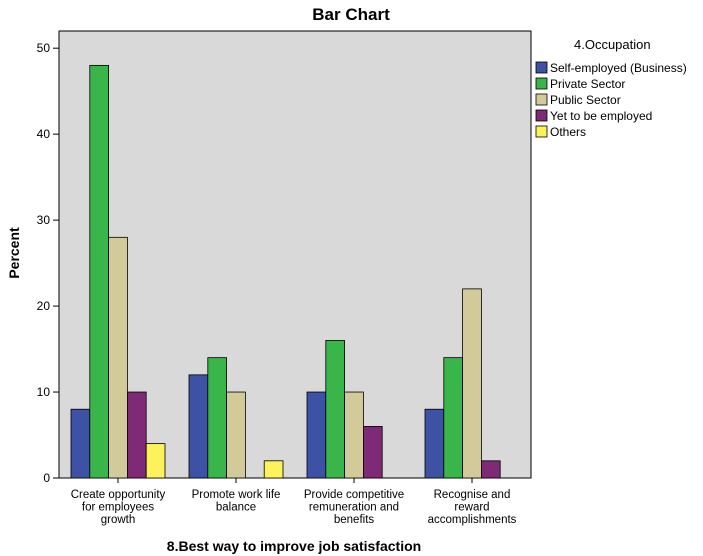  I want to click on x-category-label: Promote work life balance, so click(236, 501).